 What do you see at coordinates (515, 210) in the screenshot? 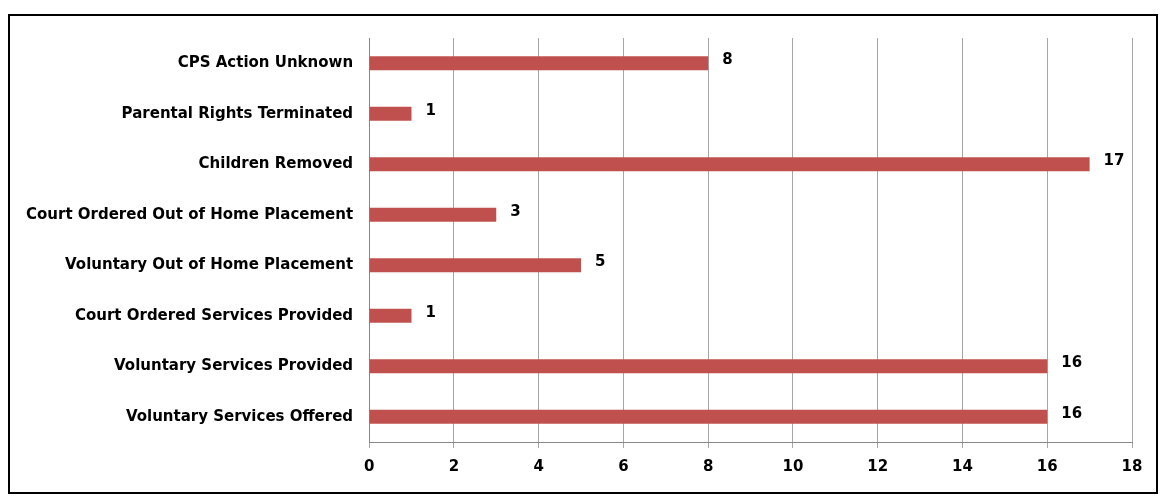
I see `data-label: 3` at bounding box center [515, 210].